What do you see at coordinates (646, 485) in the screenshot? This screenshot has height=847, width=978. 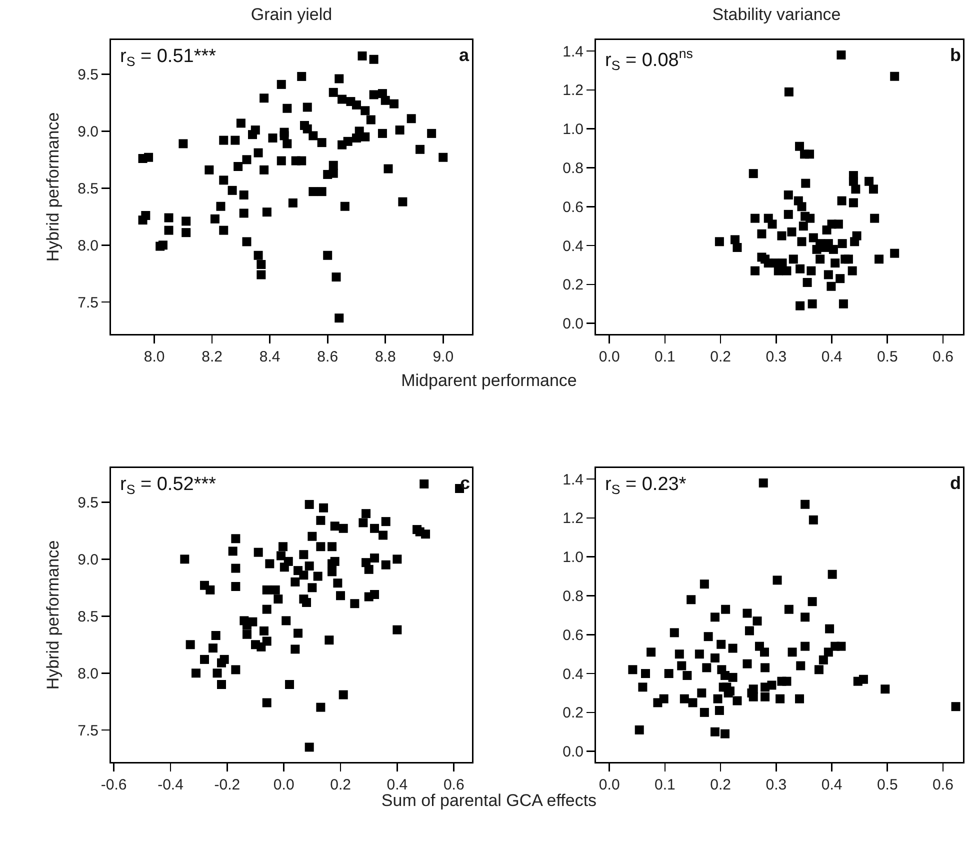 I see `annotation: r$_{S}$ = 0.23*` at bounding box center [646, 485].